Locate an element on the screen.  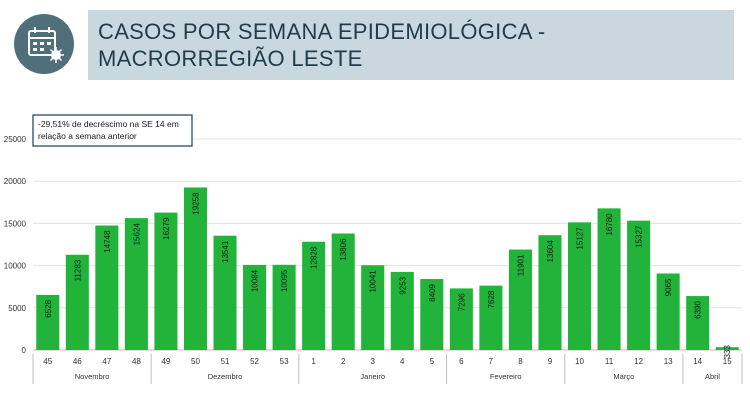
value-label: 10041 is located at coordinates (373, 281).